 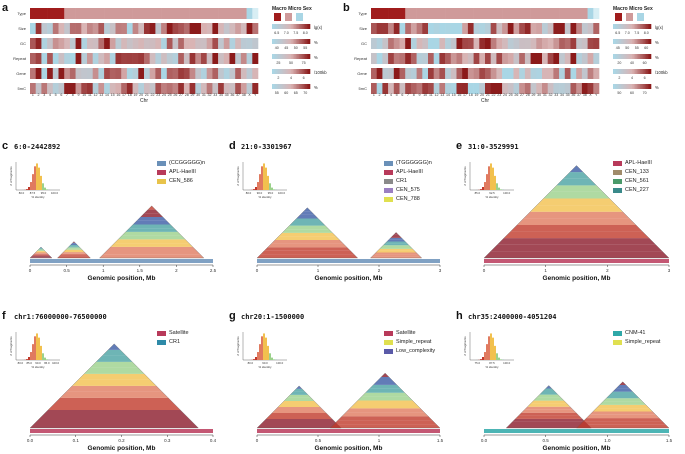 I want to click on scale-tick-label: 45, so click(x=618, y=48).